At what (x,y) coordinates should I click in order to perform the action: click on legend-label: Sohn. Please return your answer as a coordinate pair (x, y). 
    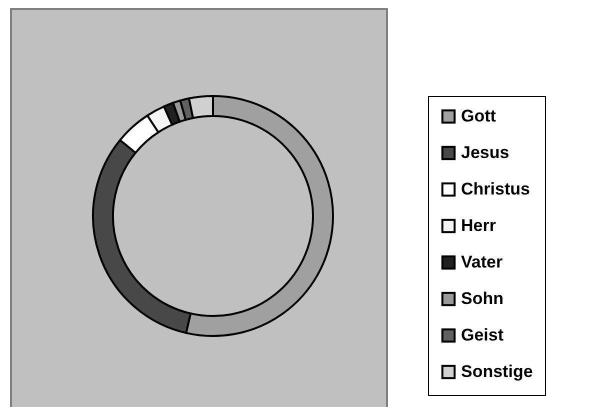
    Looking at the image, I should click on (482, 298).